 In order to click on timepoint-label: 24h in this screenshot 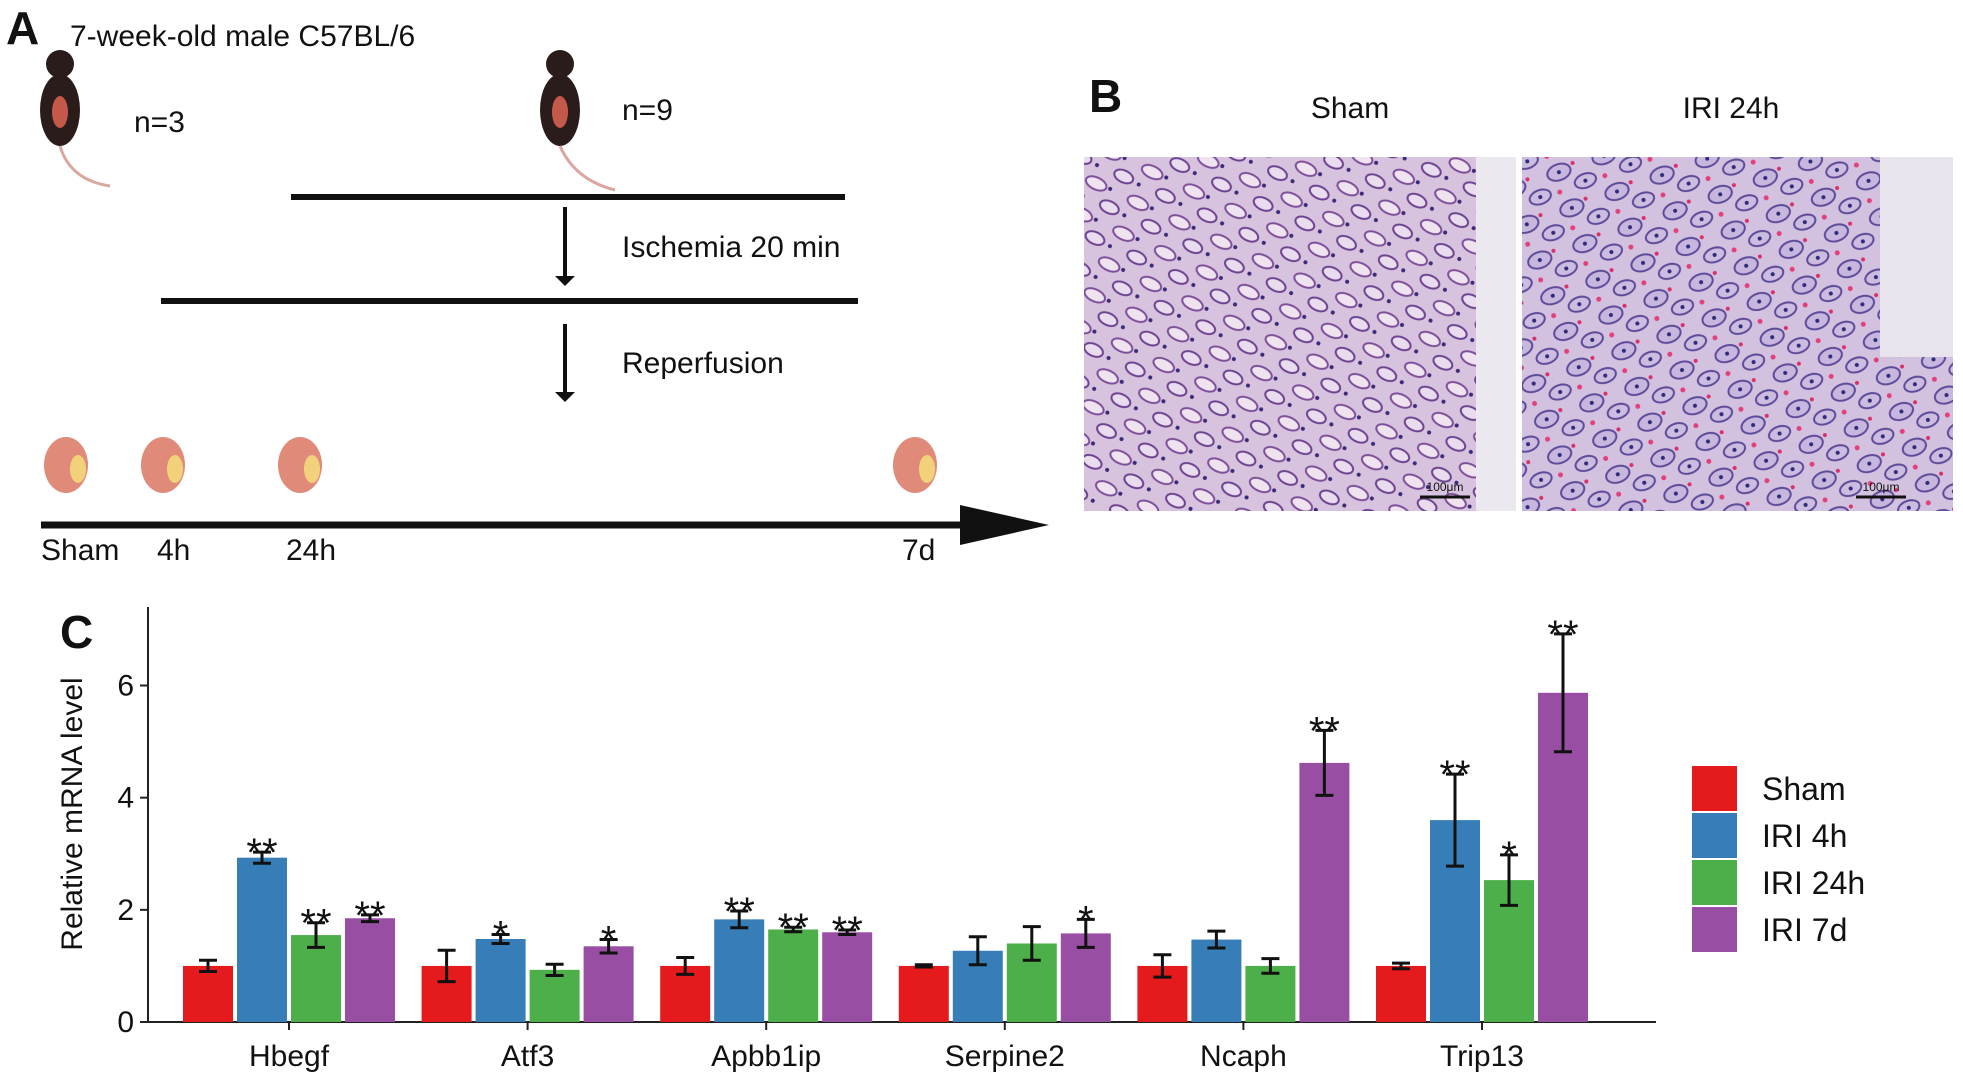, I will do `click(311, 550)`.